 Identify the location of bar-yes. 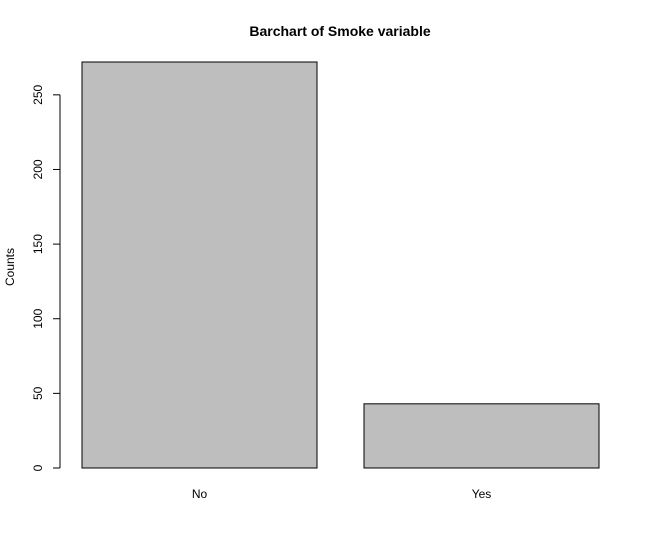
(481, 436).